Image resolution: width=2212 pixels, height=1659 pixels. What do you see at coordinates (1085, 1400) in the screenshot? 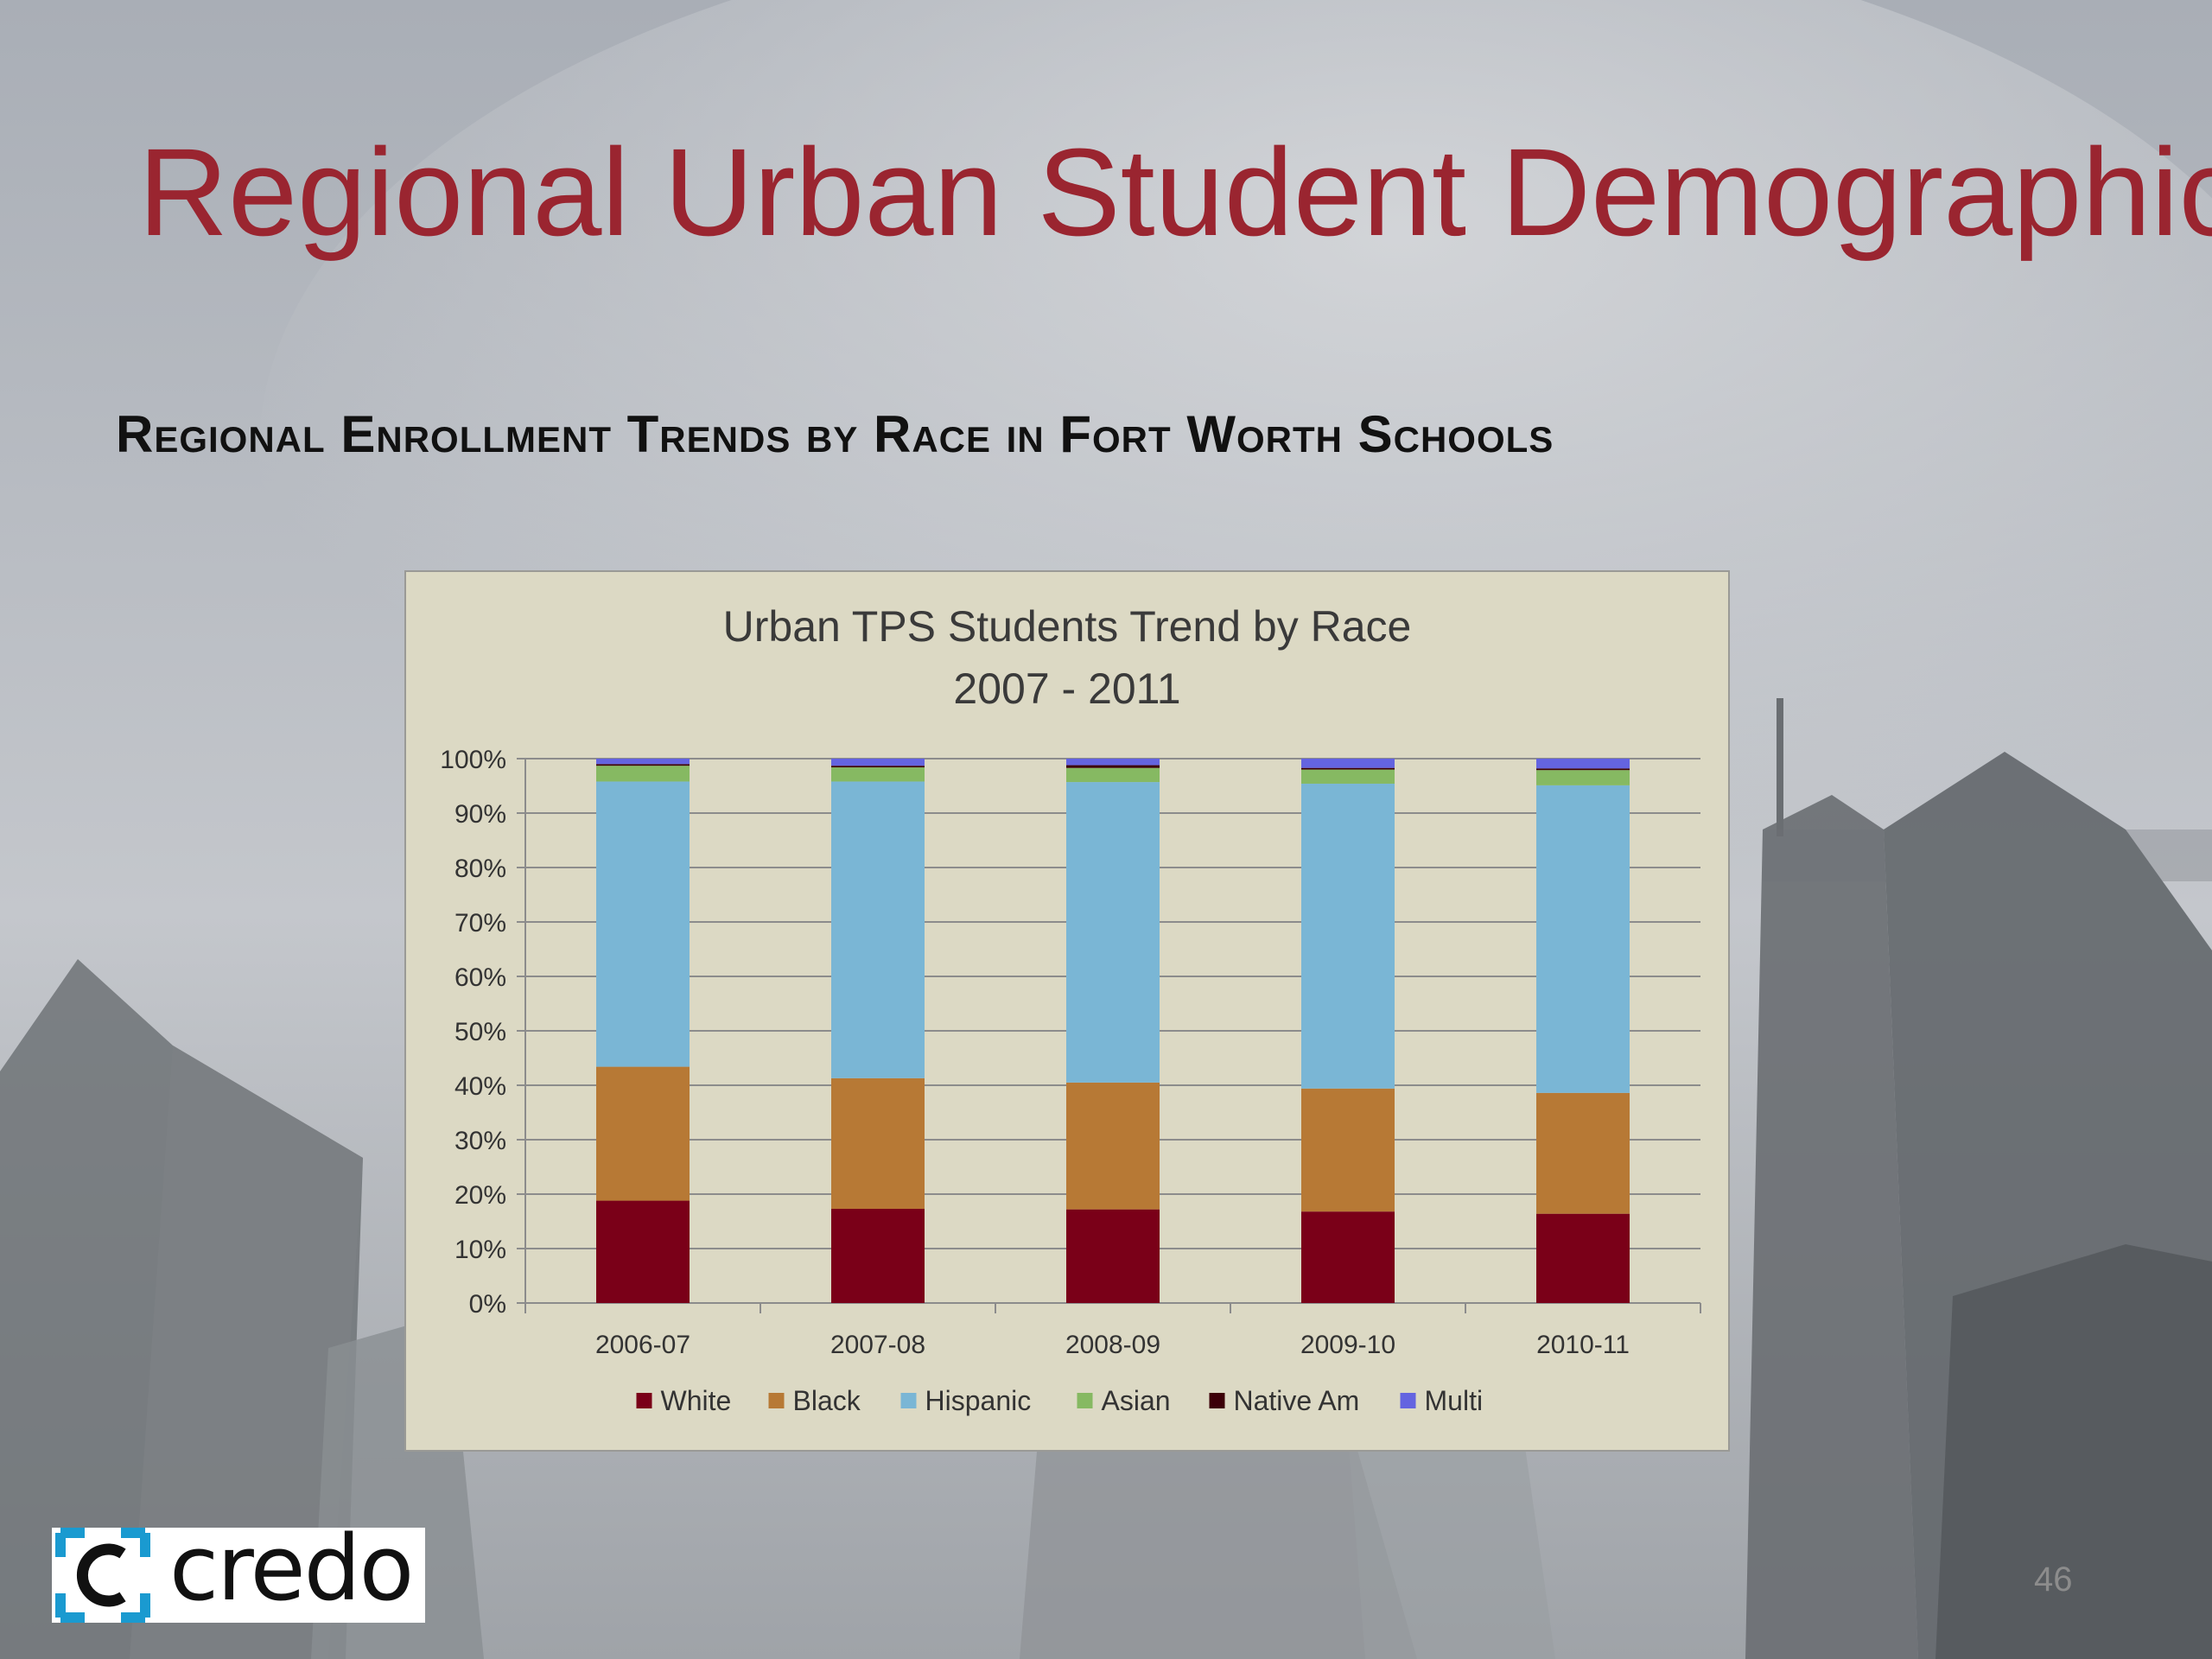
I see `legend-swatch-asian` at bounding box center [1085, 1400].